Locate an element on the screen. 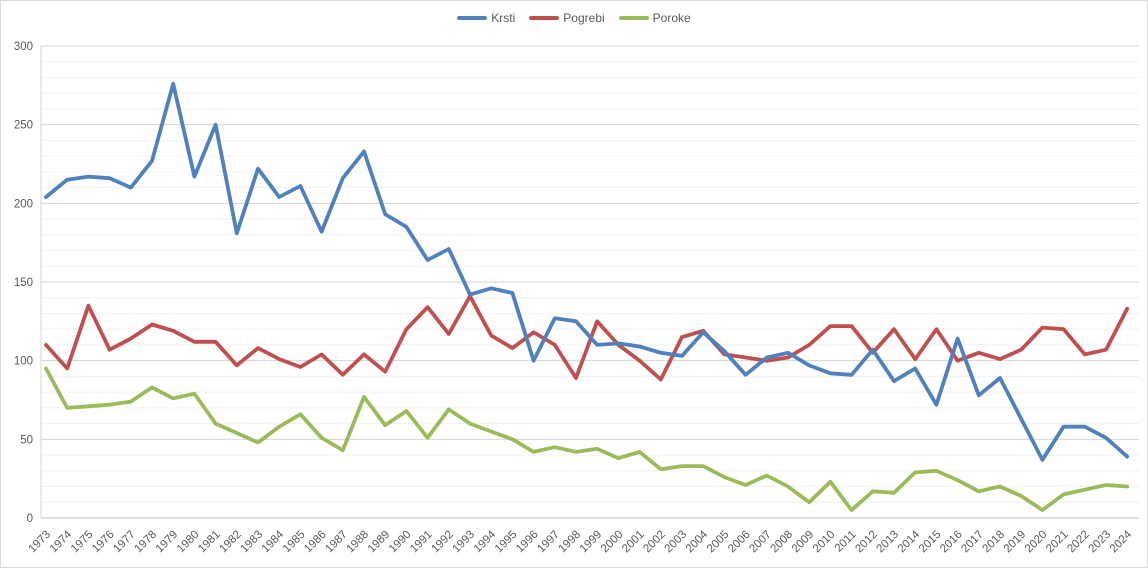  x-axis-tick-label: 2017 is located at coordinates (972, 542).